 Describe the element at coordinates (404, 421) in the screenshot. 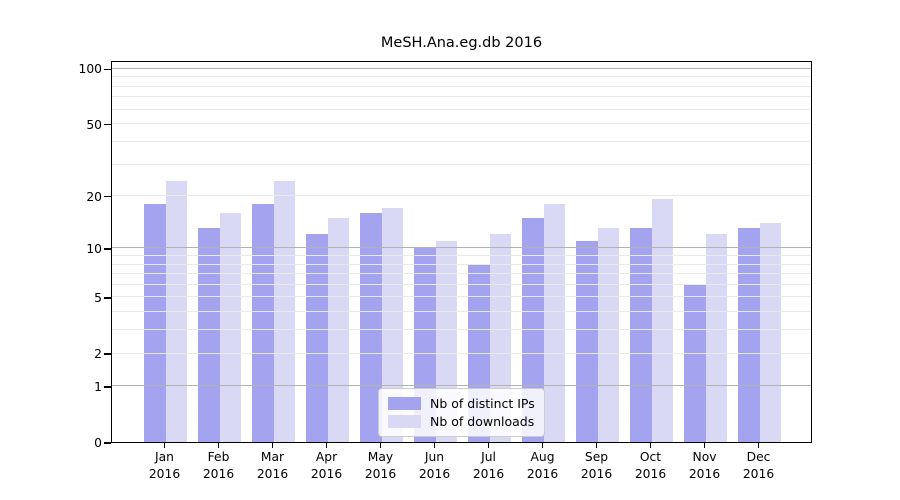

I see `legend-swatch-downloads` at that location.